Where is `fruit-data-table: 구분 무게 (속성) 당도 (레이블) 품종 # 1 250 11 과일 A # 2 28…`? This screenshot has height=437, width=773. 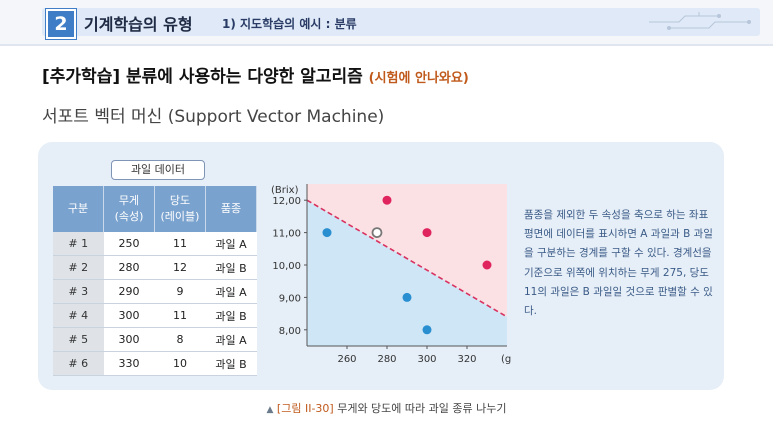 fruit-data-table: 구분 무게 (속성) 당도 (레이블) 품종 # 1 250 11 과일 A # 2 28… is located at coordinates (155, 281).